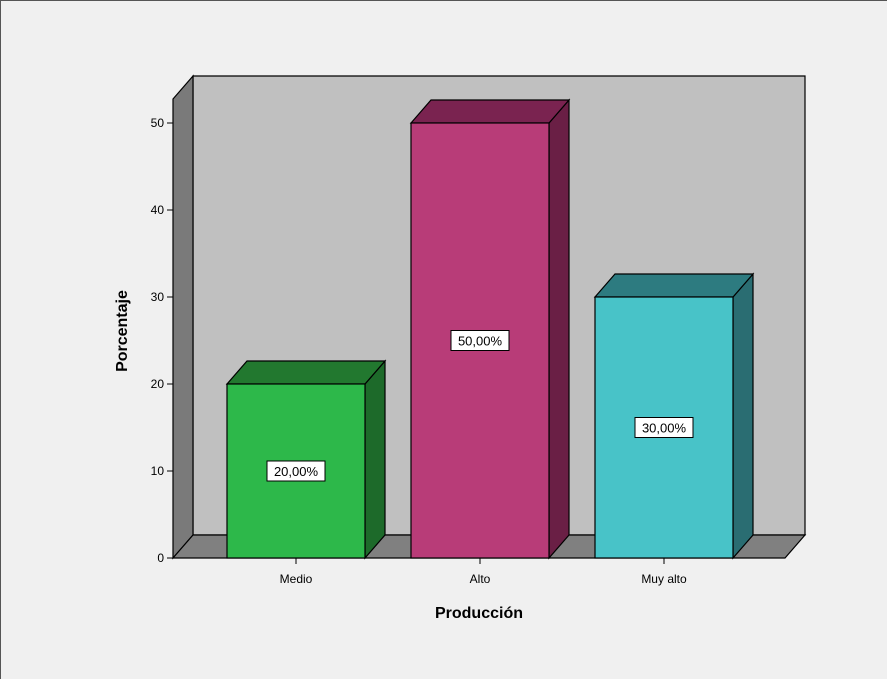 The height and width of the screenshot is (680, 887). What do you see at coordinates (158, 384) in the screenshot?
I see `y-tick-label: 20` at bounding box center [158, 384].